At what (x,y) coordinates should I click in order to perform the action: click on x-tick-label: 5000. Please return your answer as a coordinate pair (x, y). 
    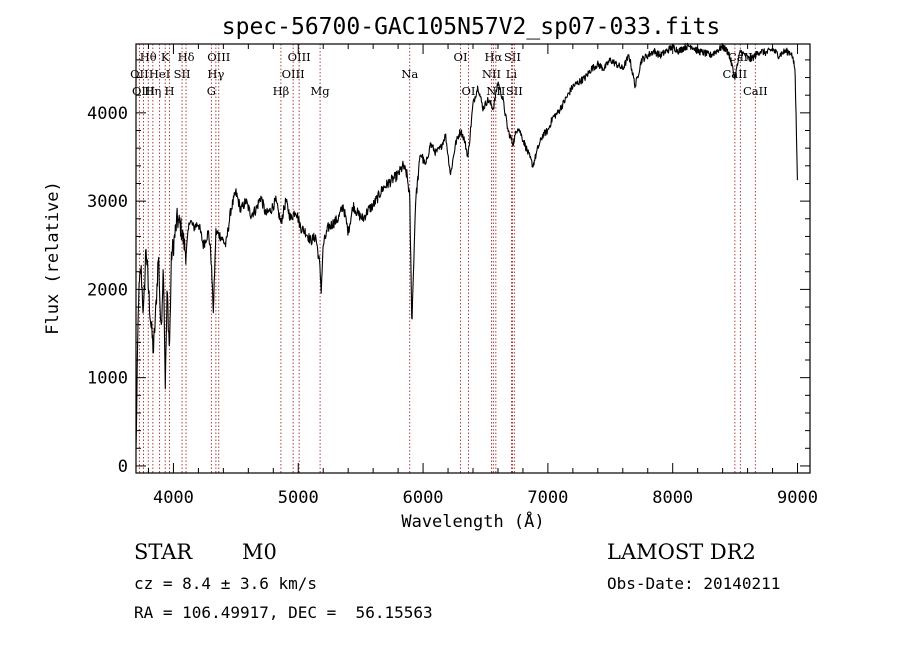
    Looking at the image, I should click on (298, 498).